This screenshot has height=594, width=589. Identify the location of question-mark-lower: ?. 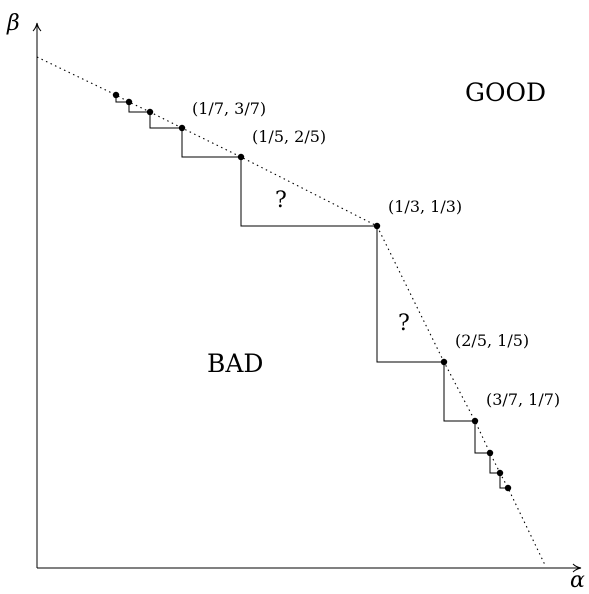
(404, 323).